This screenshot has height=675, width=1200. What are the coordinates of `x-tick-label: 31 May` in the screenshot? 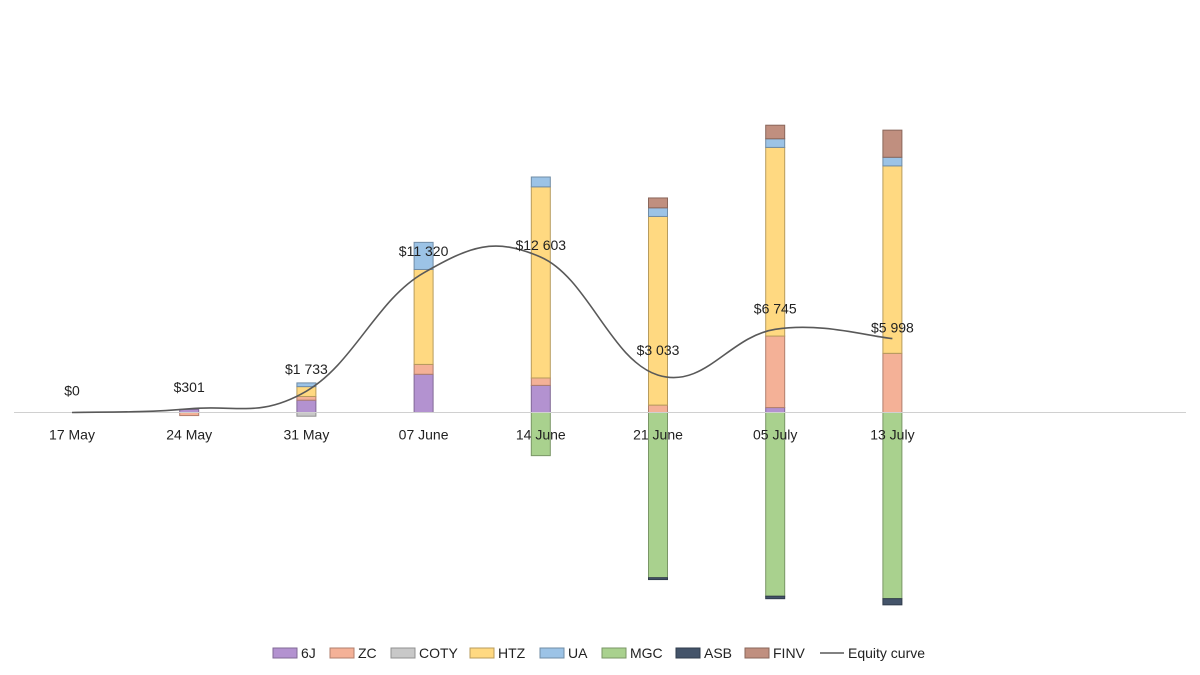 It's located at (306, 435).